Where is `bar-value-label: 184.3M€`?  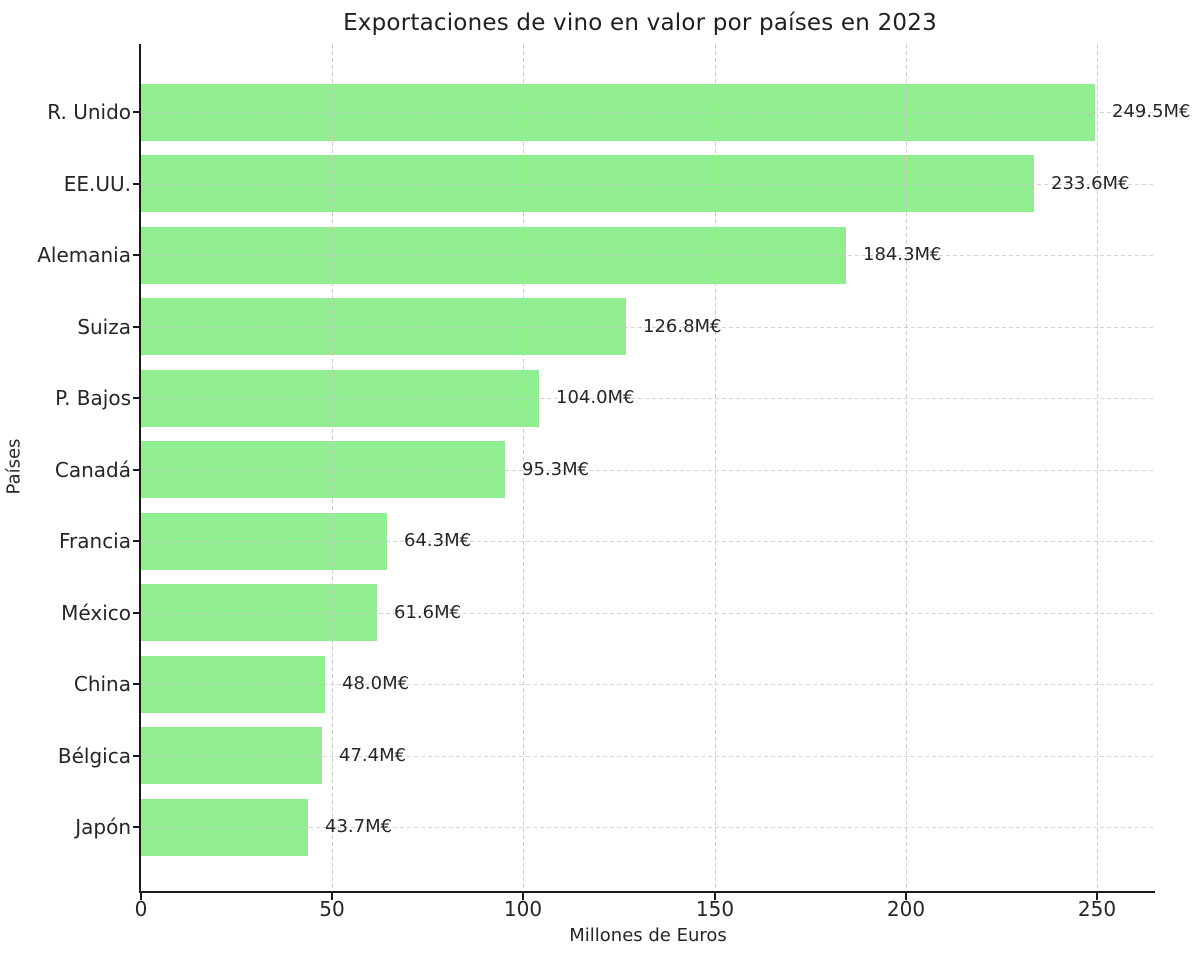
bar-value-label: 184.3M€ is located at coordinates (902, 254).